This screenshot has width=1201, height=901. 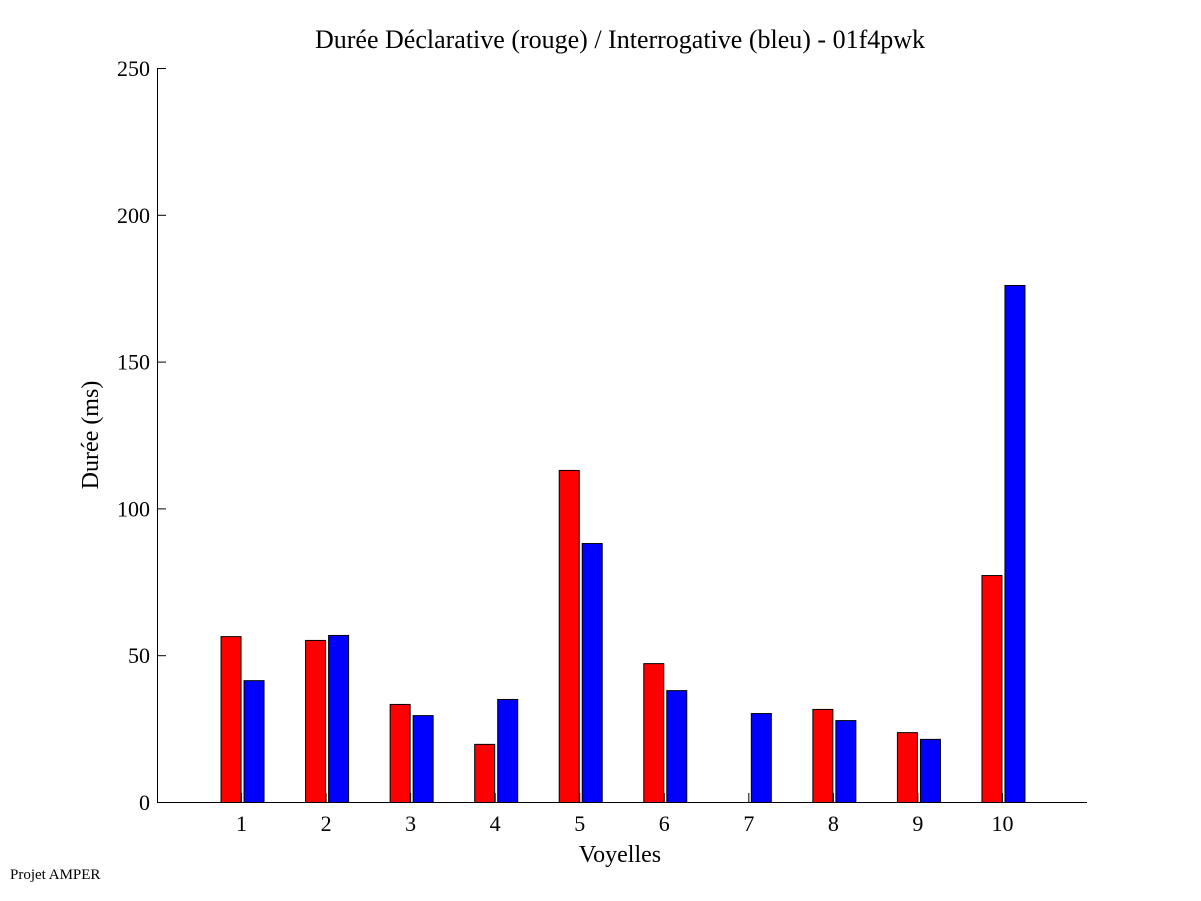 What do you see at coordinates (139, 655) in the screenshot?
I see `y-tick-label: 50` at bounding box center [139, 655].